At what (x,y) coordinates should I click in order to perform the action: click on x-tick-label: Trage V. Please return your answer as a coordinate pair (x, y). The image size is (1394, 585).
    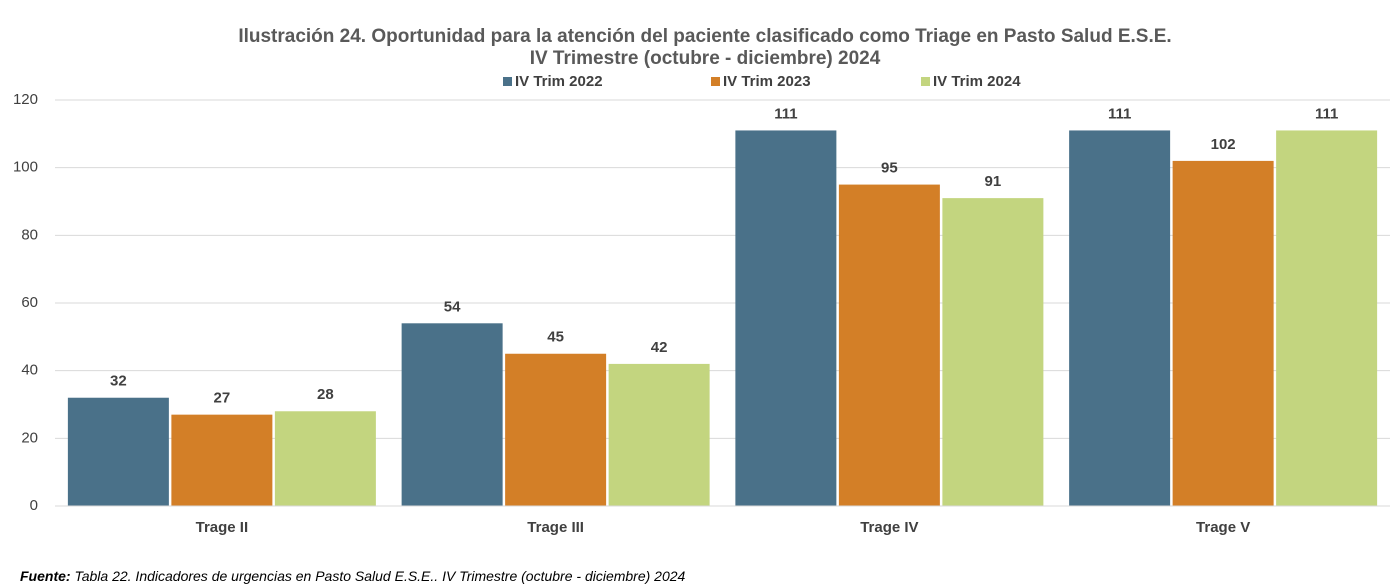
    Looking at the image, I should click on (1223, 527).